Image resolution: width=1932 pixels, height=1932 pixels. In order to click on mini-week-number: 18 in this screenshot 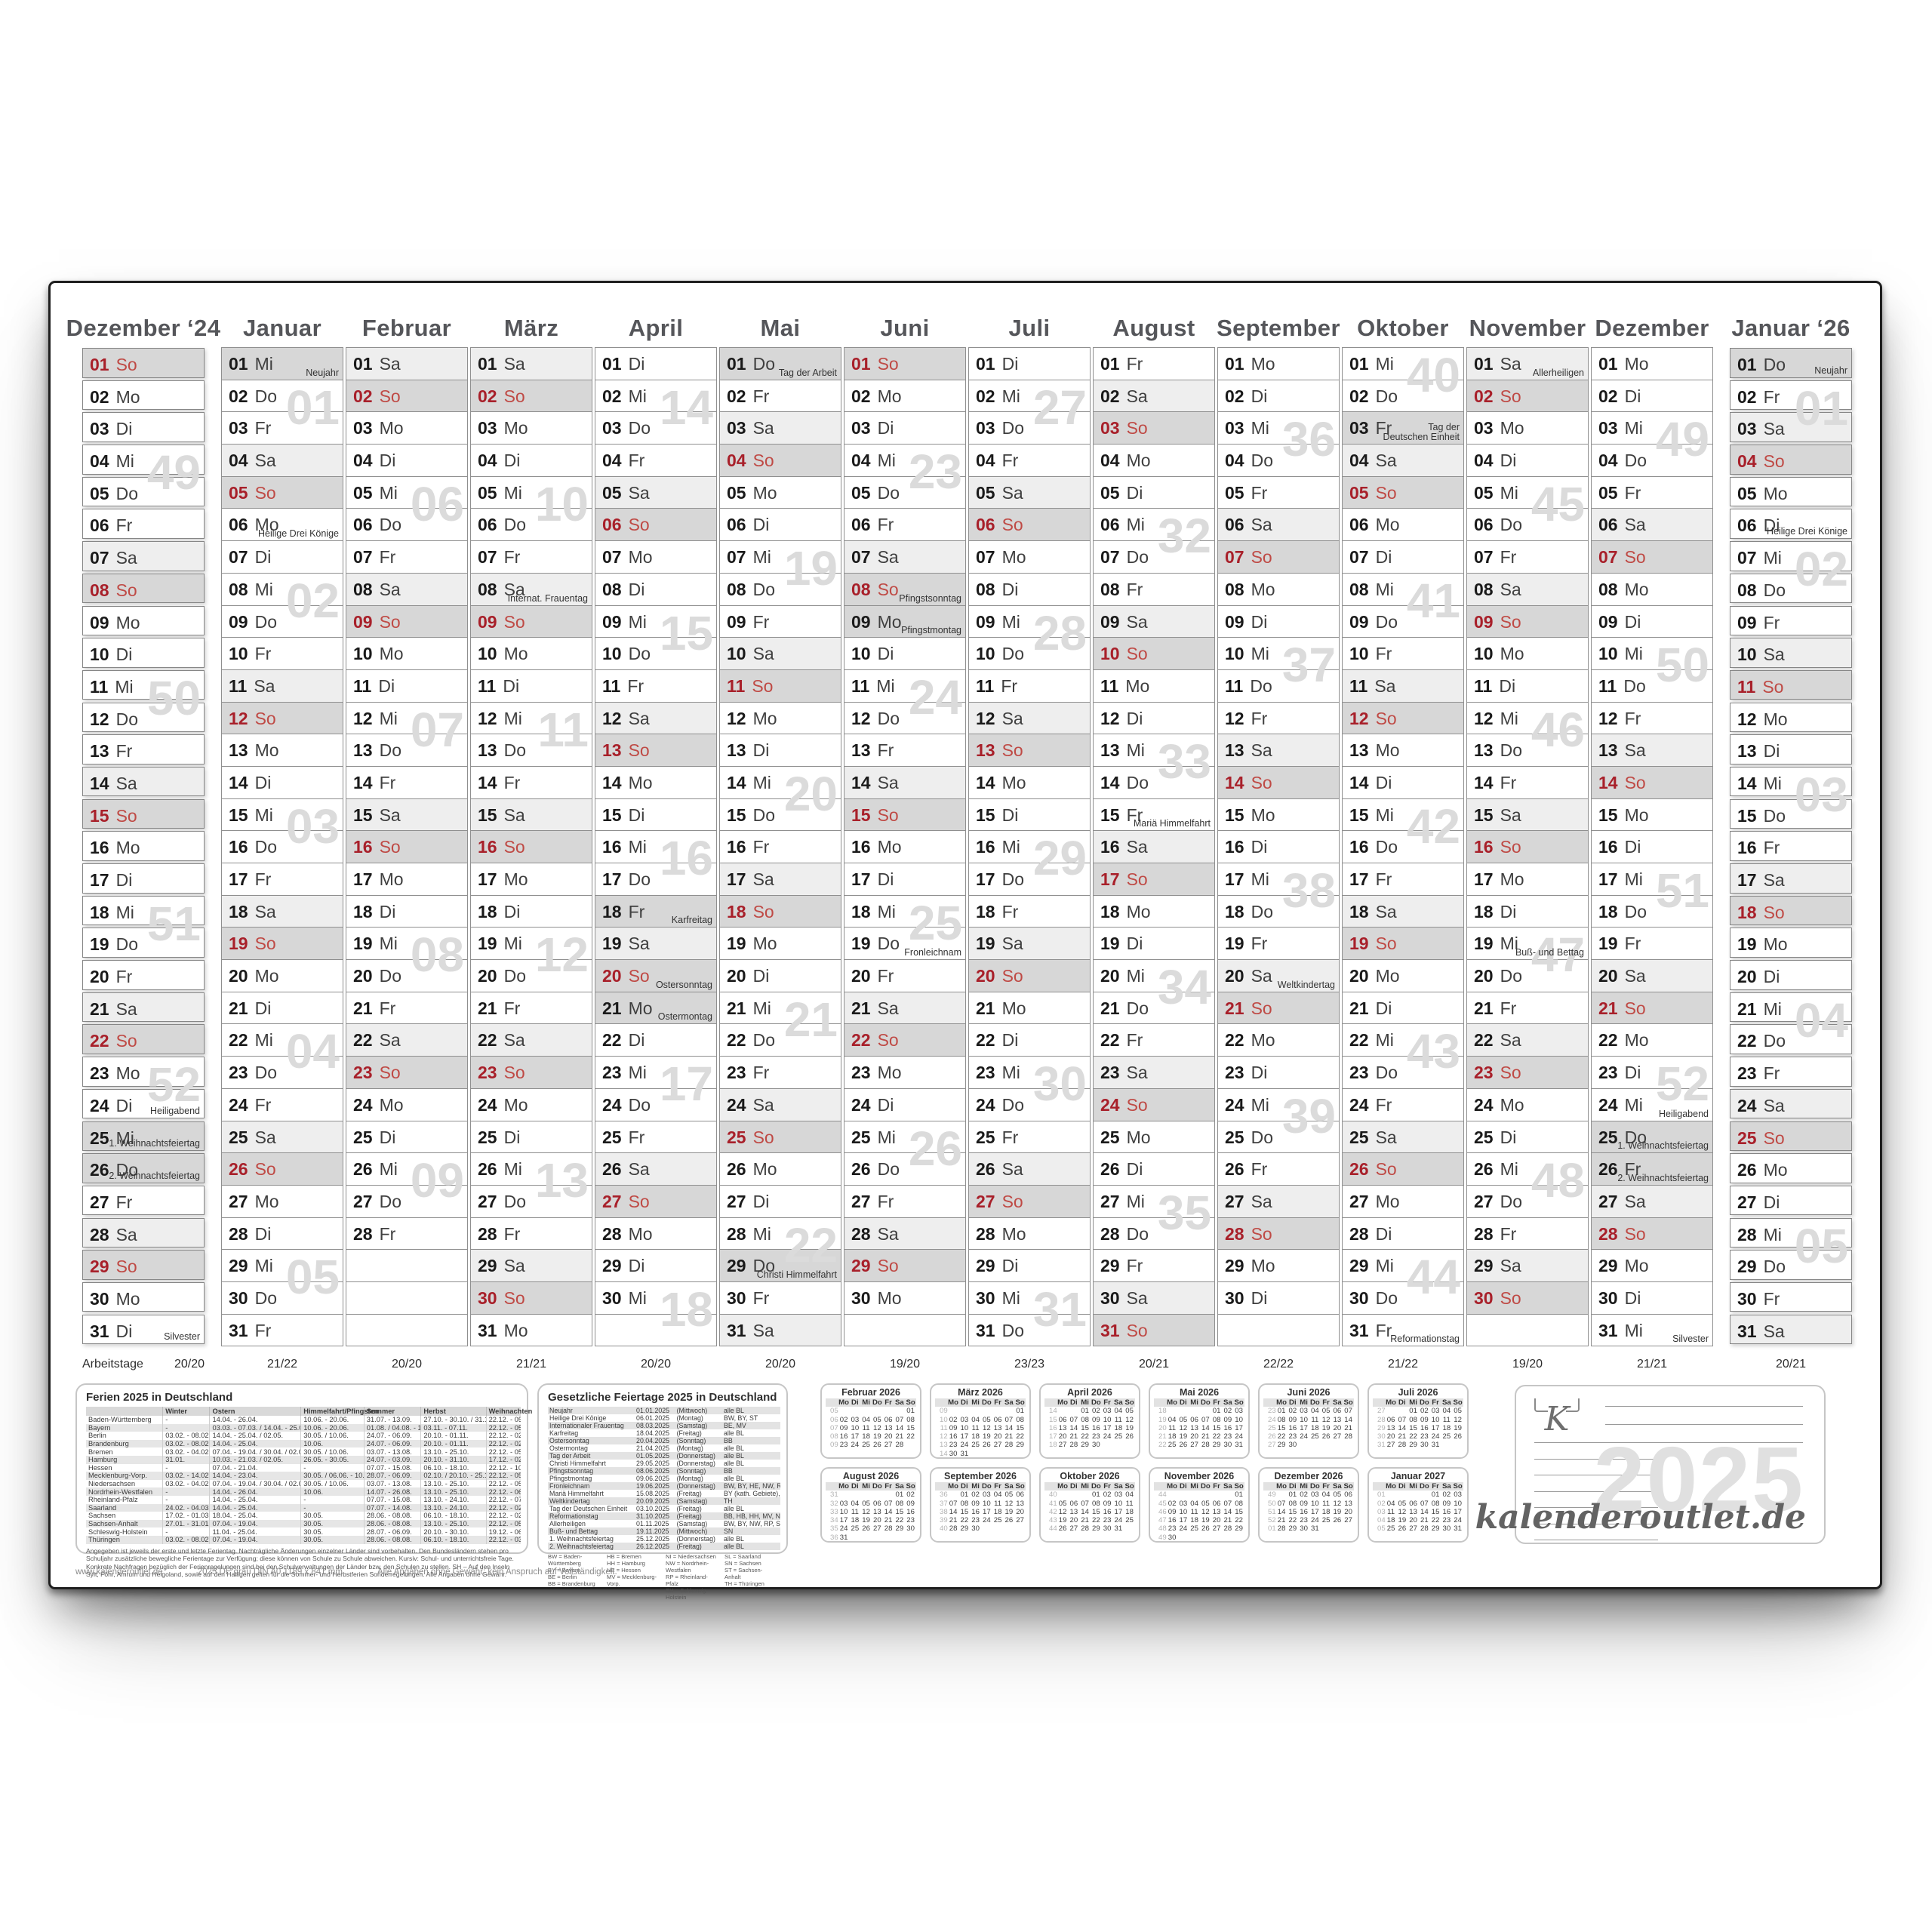, I will do `click(1162, 1411)`.